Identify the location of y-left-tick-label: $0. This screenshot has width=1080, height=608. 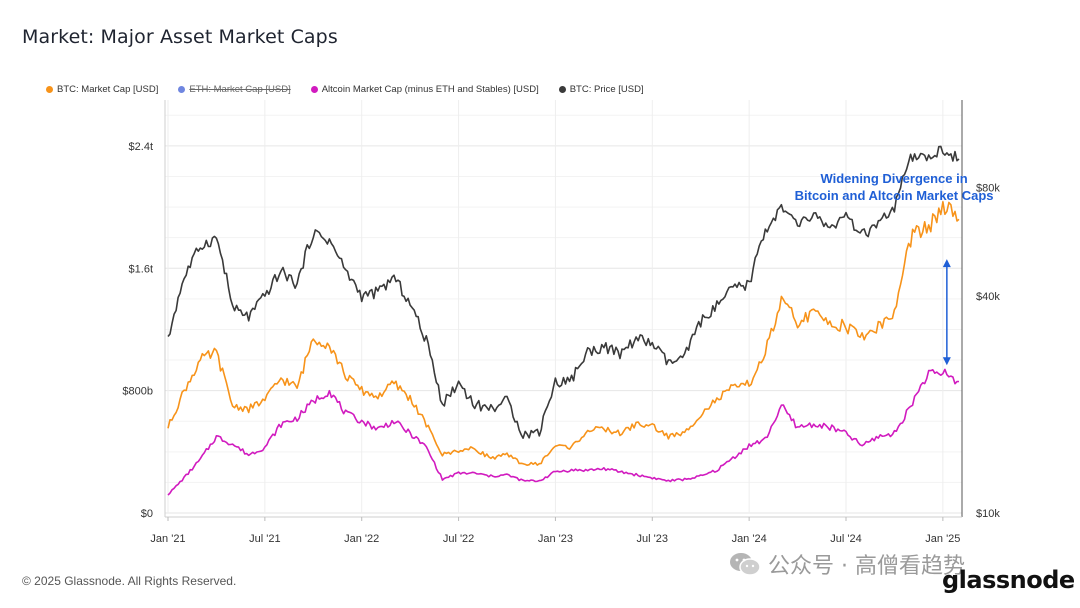
(147, 514).